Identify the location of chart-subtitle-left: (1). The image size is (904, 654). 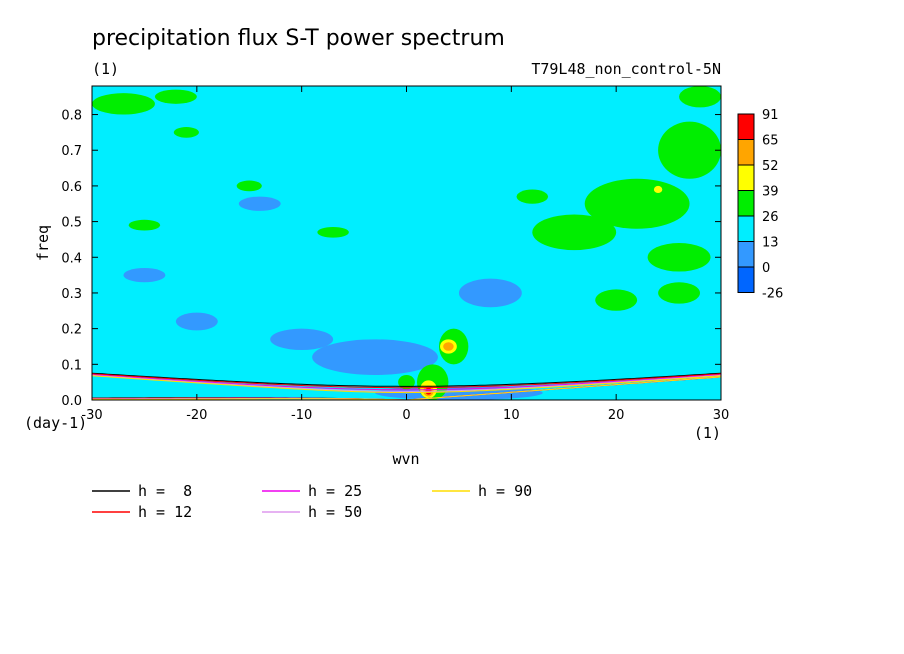
(105, 69).